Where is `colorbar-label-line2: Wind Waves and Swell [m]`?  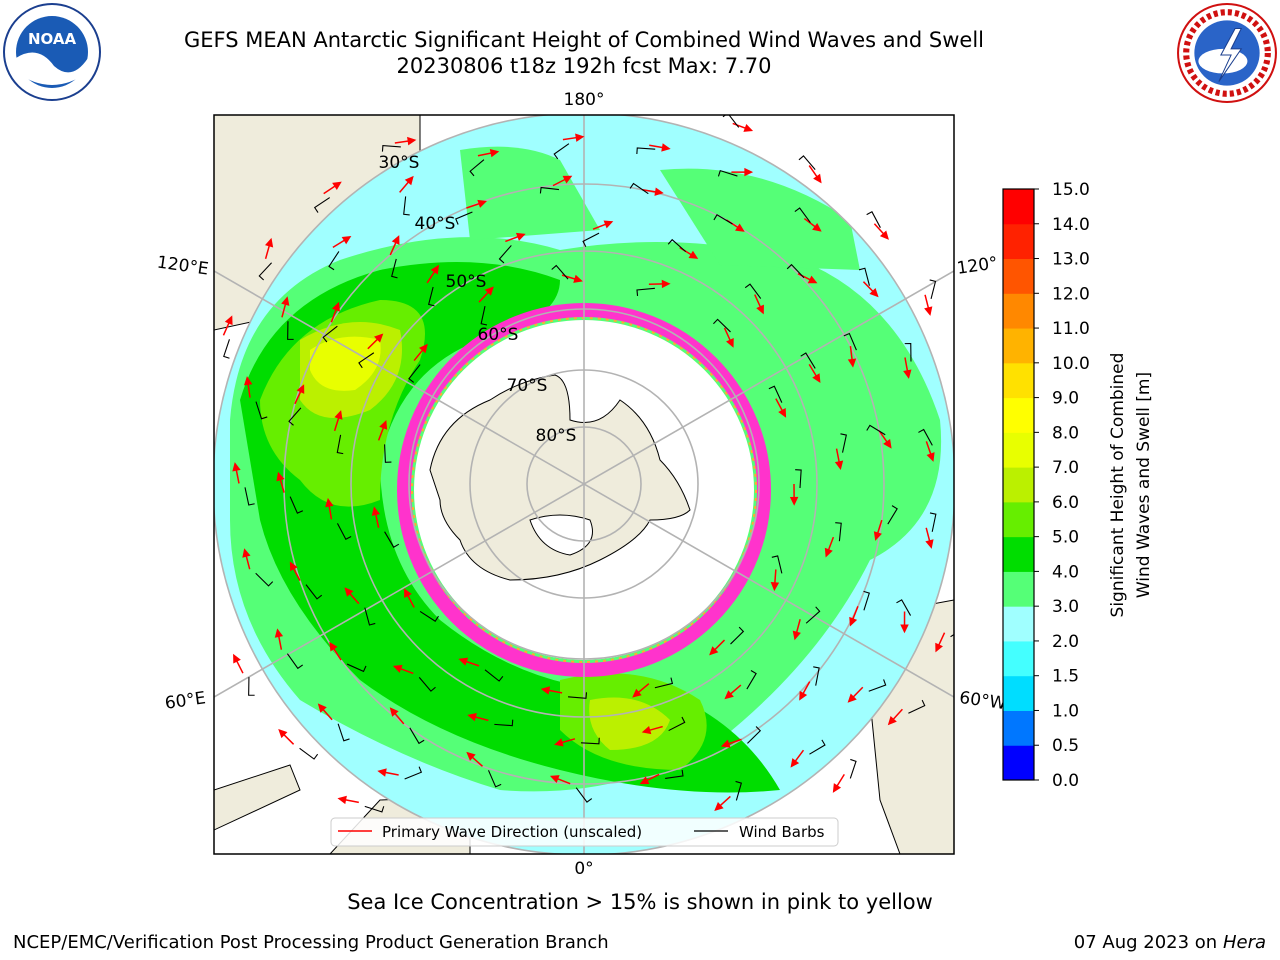
colorbar-label-line2: Wind Waves and Swell [m] is located at coordinates (1144, 485).